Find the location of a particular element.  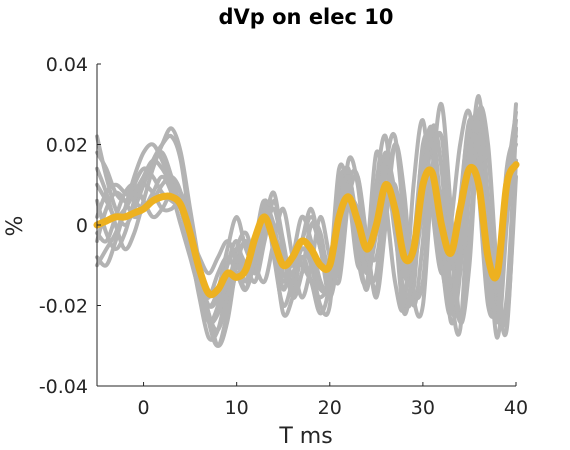

y-tick-label: 0.04 is located at coordinates (67, 65).